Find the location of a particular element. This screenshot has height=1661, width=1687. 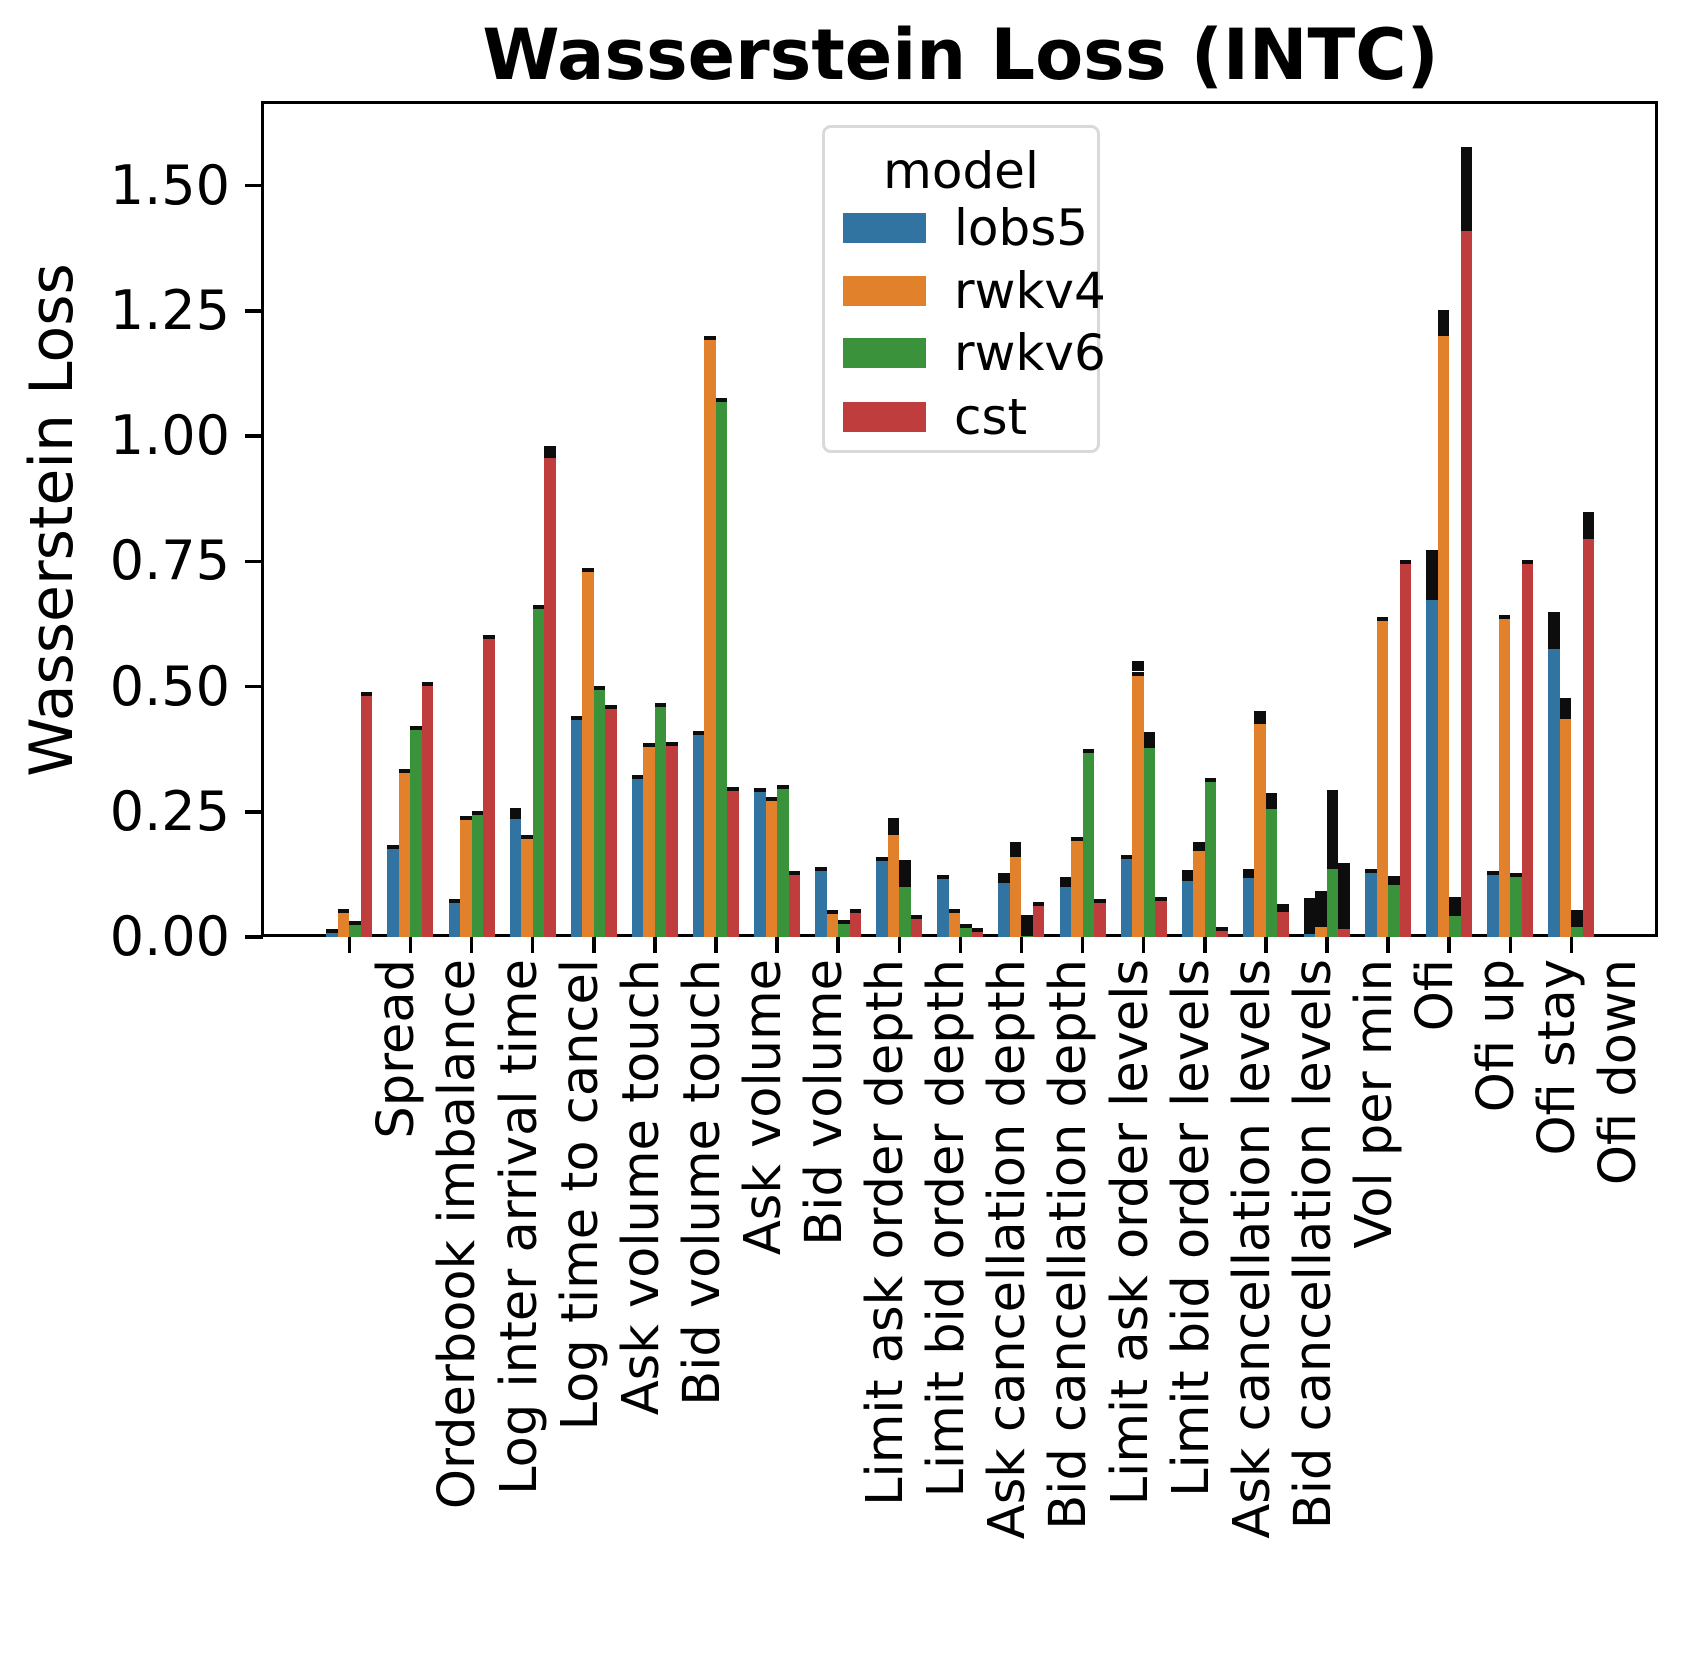

y-tick-label: 1.25 is located at coordinates (169, 310).